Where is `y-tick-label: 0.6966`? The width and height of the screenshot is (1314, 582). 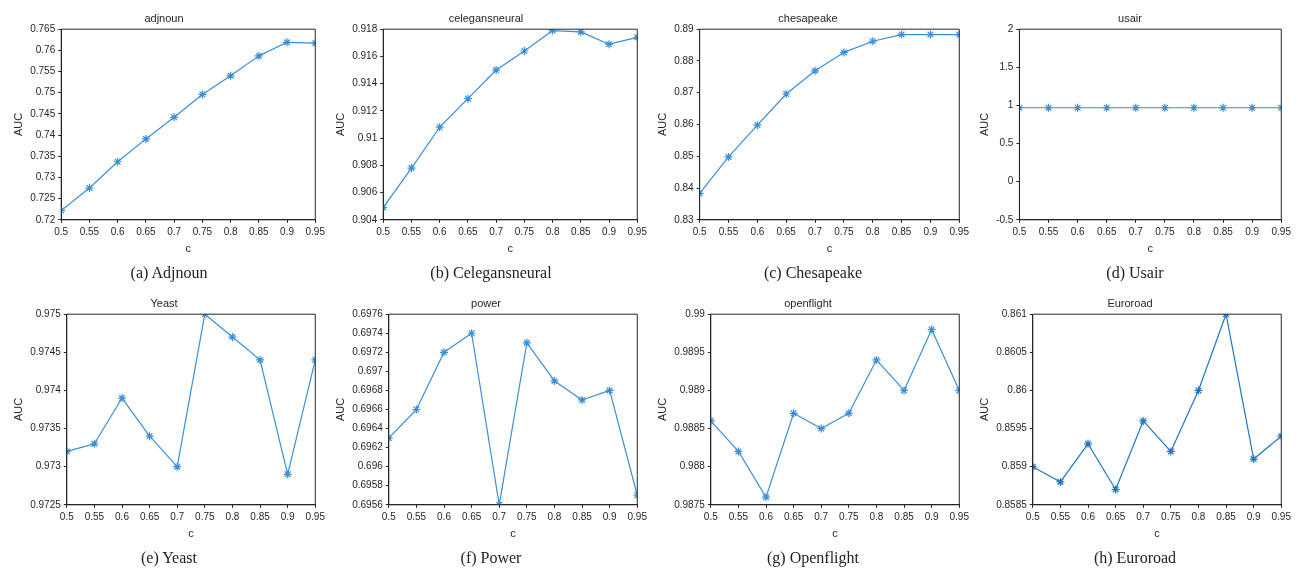
y-tick-label: 0.6966 is located at coordinates (368, 409).